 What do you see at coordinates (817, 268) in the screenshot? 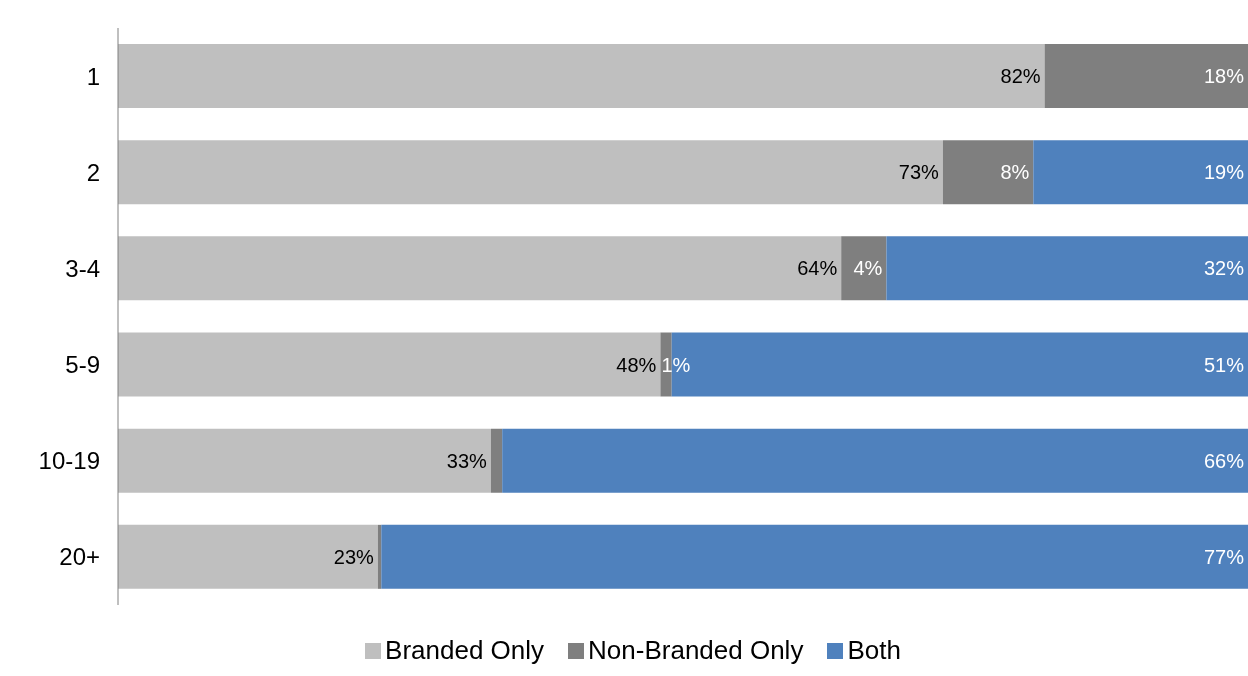
I see `data-label: 64%` at bounding box center [817, 268].